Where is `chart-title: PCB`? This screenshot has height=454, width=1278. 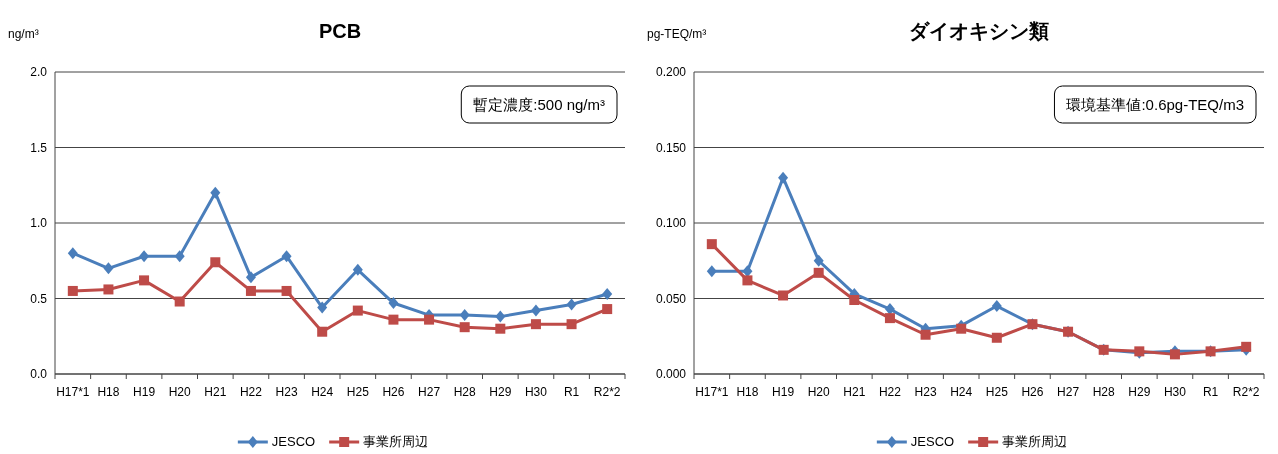
chart-title: PCB is located at coordinates (340, 31).